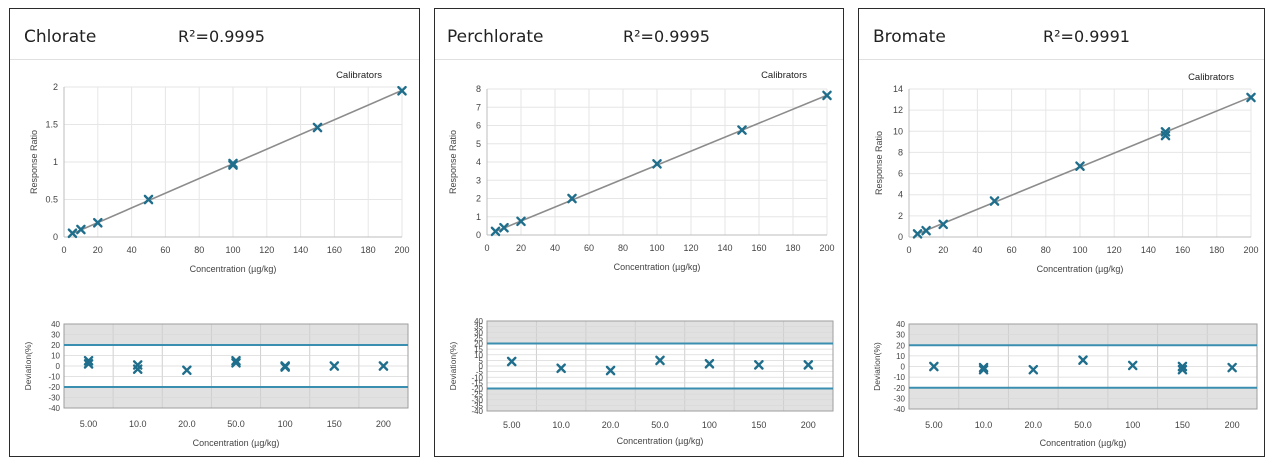 The height and width of the screenshot is (457, 1265). I want to click on dev-y-tick-label: 15, so click(478, 349).